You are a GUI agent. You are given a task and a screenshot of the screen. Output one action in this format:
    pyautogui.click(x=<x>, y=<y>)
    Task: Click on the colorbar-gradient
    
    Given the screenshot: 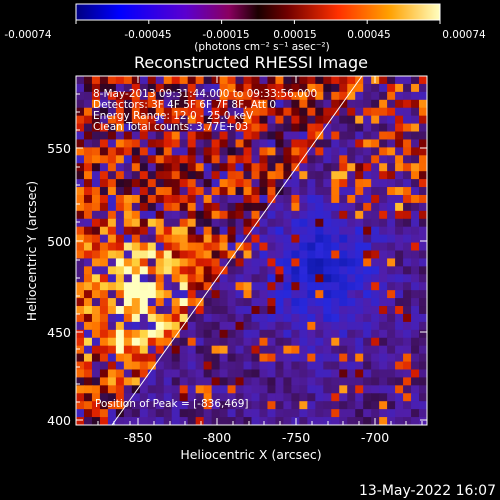 What is the action you would take?
    pyautogui.click(x=258, y=12)
    